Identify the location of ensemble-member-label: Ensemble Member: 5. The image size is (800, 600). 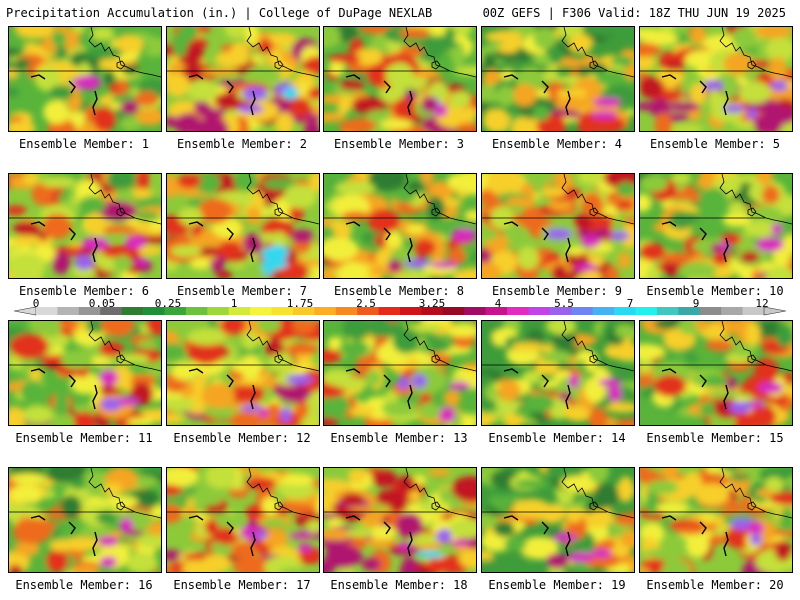
(715, 144).